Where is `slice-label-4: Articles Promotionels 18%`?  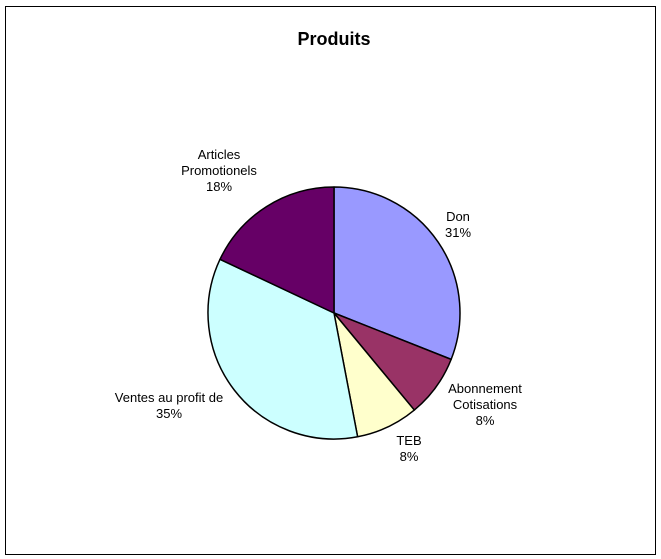 slice-label-4: Articles Promotionels 18% is located at coordinates (219, 170).